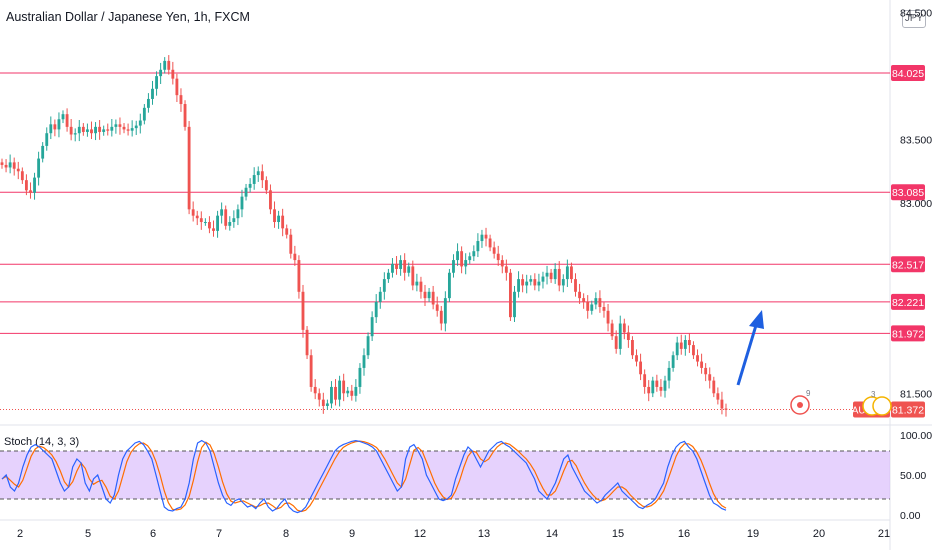  Describe the element at coordinates (908, 74) in the screenshot. I see `level-price-label: 84.025` at that location.